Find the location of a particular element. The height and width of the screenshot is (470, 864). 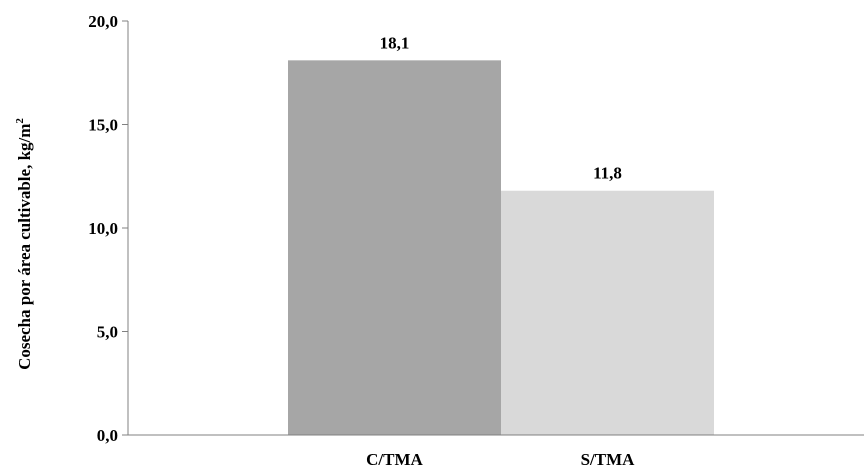

y-tick-label: 20,0 is located at coordinates (103, 21).